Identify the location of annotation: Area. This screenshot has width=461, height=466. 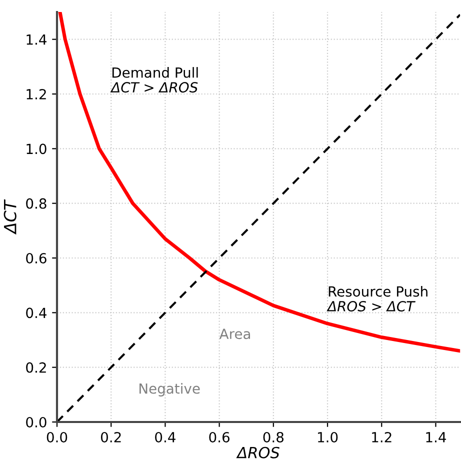
(234, 334).